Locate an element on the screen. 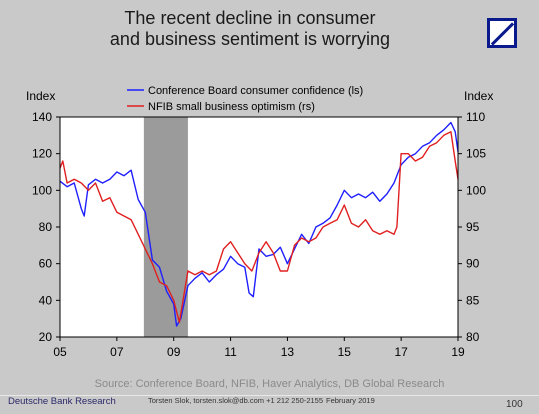  x-tick-label: 05 is located at coordinates (60, 352).